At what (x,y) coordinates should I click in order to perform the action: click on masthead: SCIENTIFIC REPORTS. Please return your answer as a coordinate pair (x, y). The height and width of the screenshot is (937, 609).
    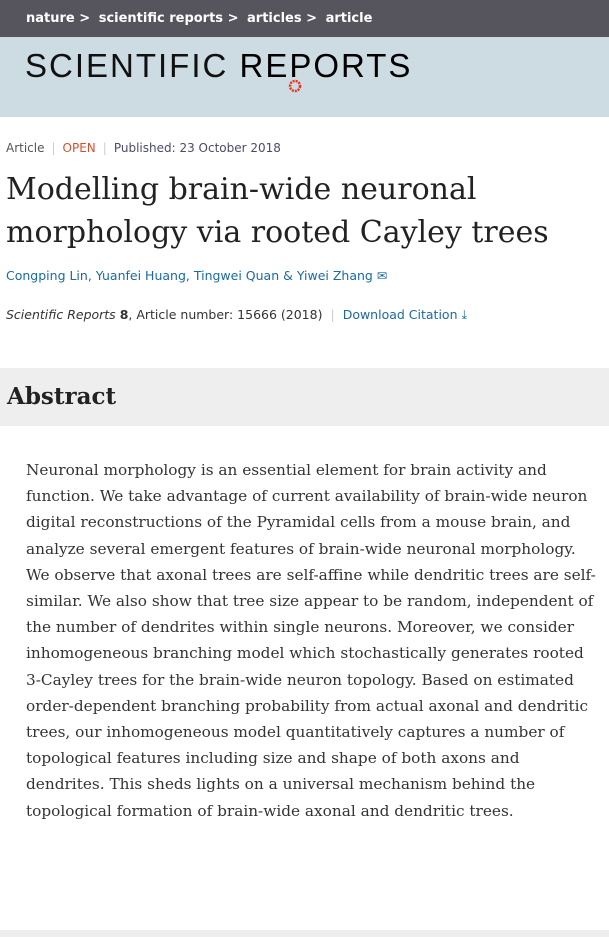
    Looking at the image, I should click on (304, 77).